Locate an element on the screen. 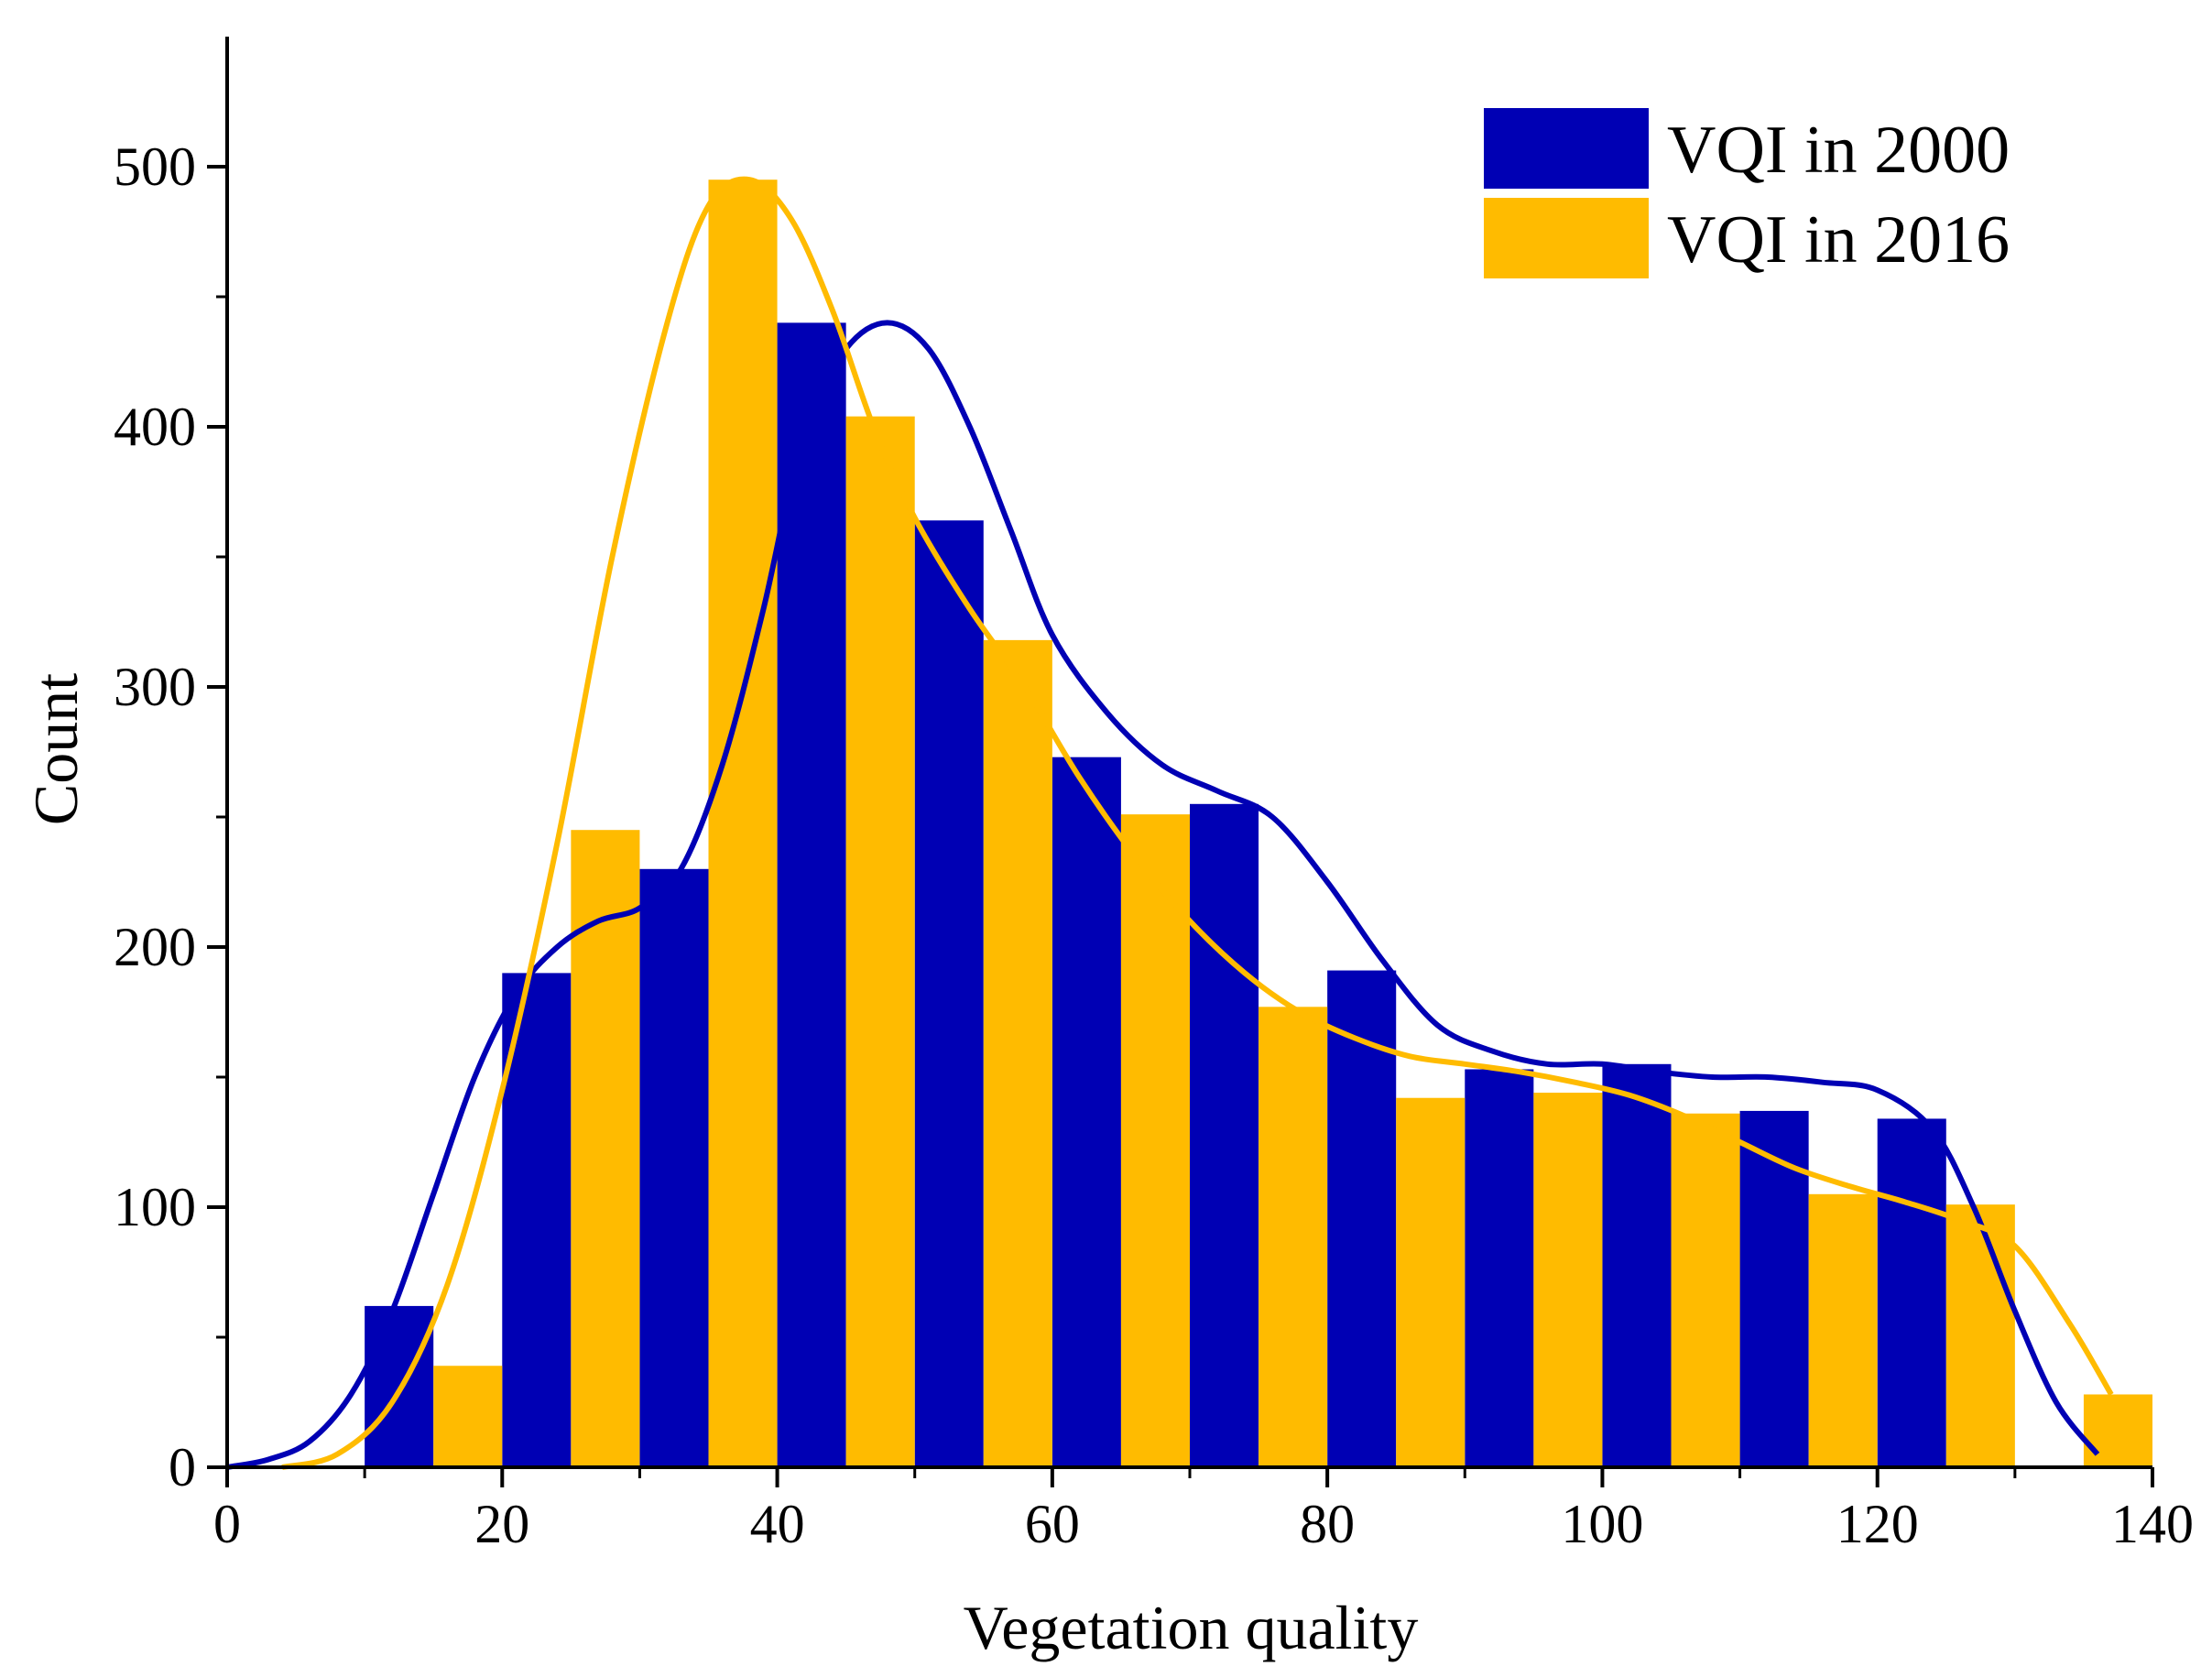 The height and width of the screenshot is (1677, 2212). bar-vqi-in-2016-27.5 is located at coordinates (605, 1148).